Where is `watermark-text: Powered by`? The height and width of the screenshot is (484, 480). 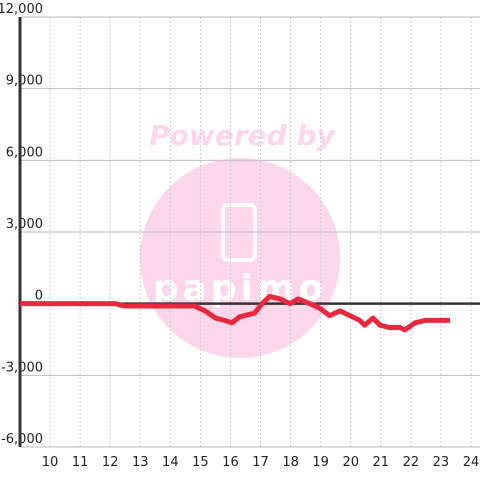
watermark-text: Powered by is located at coordinates (242, 135).